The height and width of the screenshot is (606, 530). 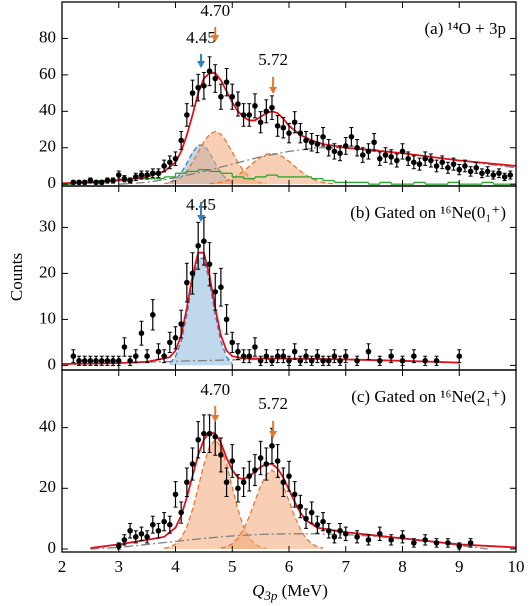 I want to click on component-curve, so click(x=201, y=310).